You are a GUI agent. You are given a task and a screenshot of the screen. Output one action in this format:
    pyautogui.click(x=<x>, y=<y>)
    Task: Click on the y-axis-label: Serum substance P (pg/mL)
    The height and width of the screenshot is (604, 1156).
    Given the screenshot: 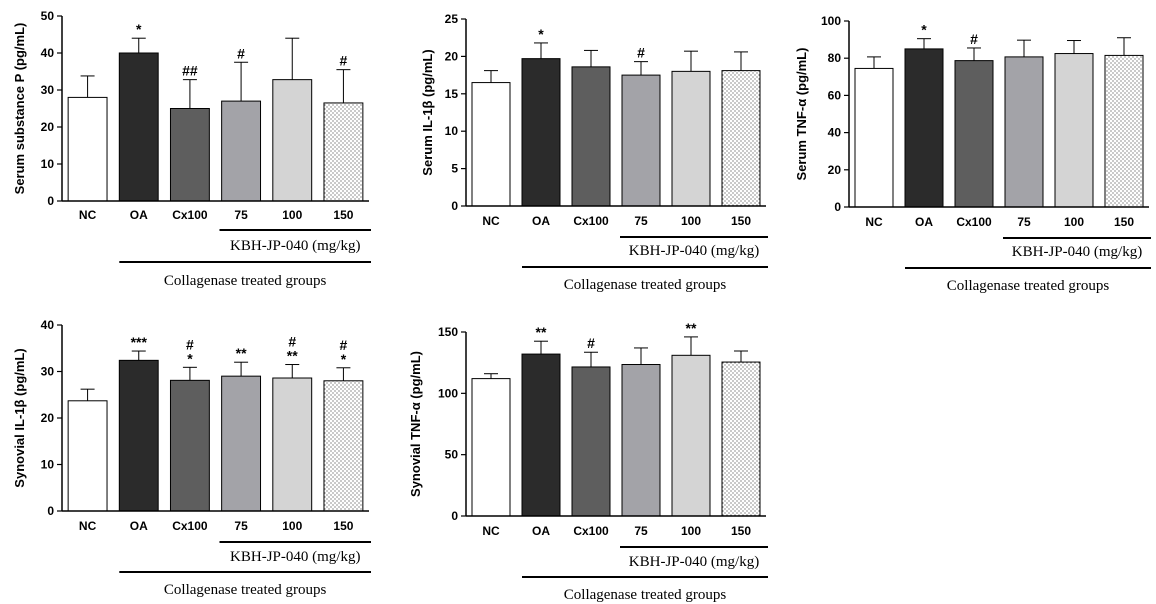 What is the action you would take?
    pyautogui.click(x=19, y=109)
    